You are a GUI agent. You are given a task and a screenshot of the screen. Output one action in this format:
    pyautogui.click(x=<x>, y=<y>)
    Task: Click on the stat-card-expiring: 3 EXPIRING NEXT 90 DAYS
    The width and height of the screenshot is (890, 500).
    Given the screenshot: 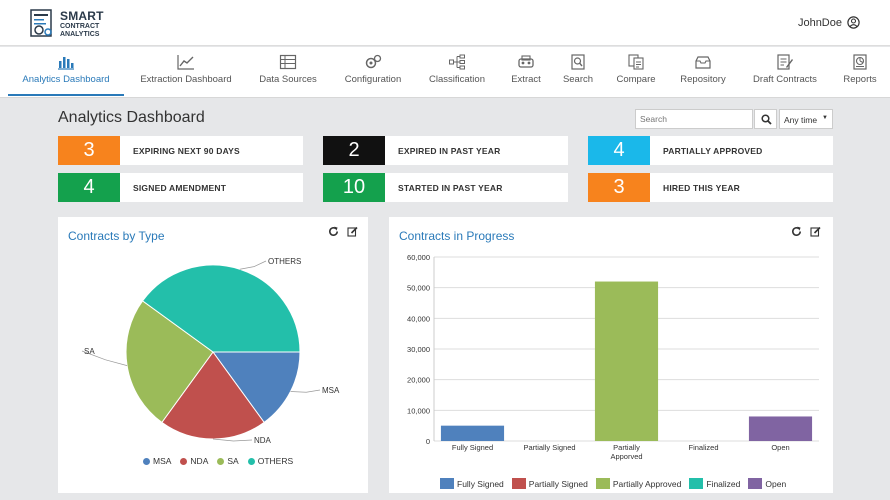 What is the action you would take?
    pyautogui.click(x=180, y=150)
    